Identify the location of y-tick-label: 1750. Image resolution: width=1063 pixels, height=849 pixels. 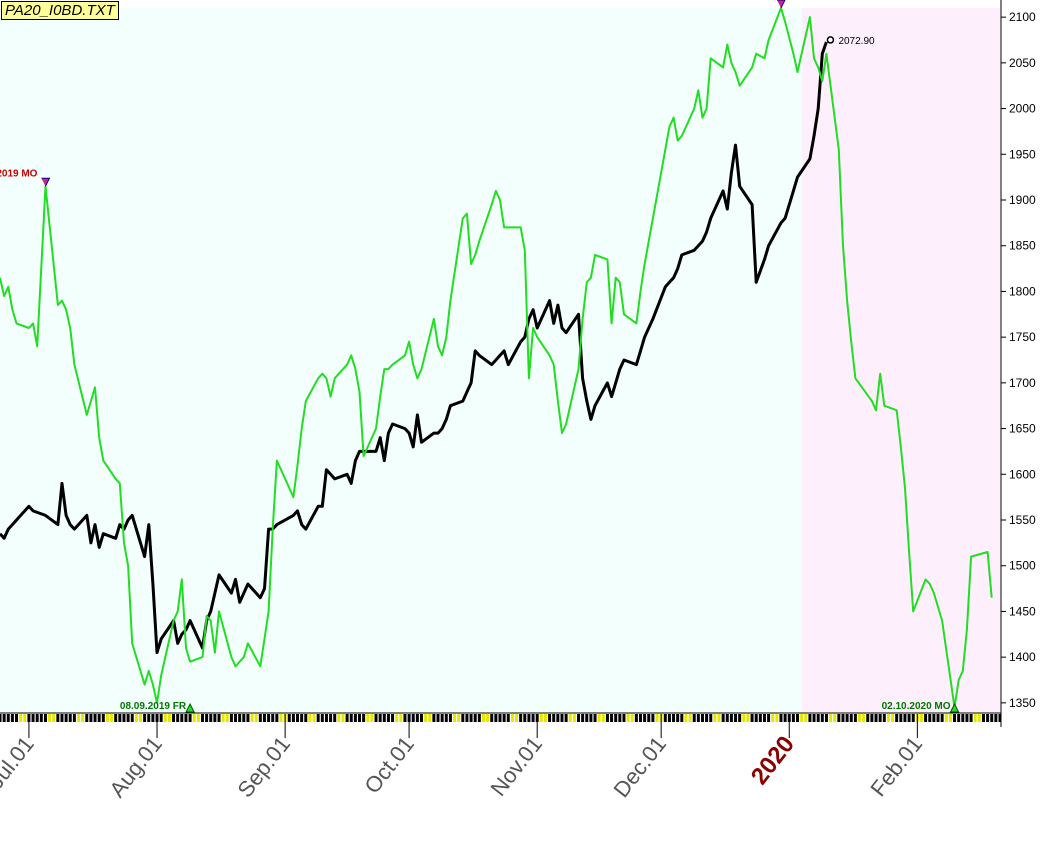
(1022, 337).